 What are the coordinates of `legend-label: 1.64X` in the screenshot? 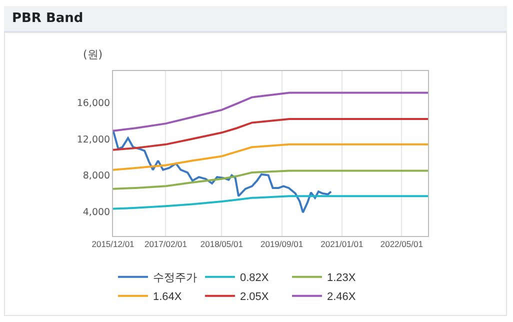 It's located at (167, 297).